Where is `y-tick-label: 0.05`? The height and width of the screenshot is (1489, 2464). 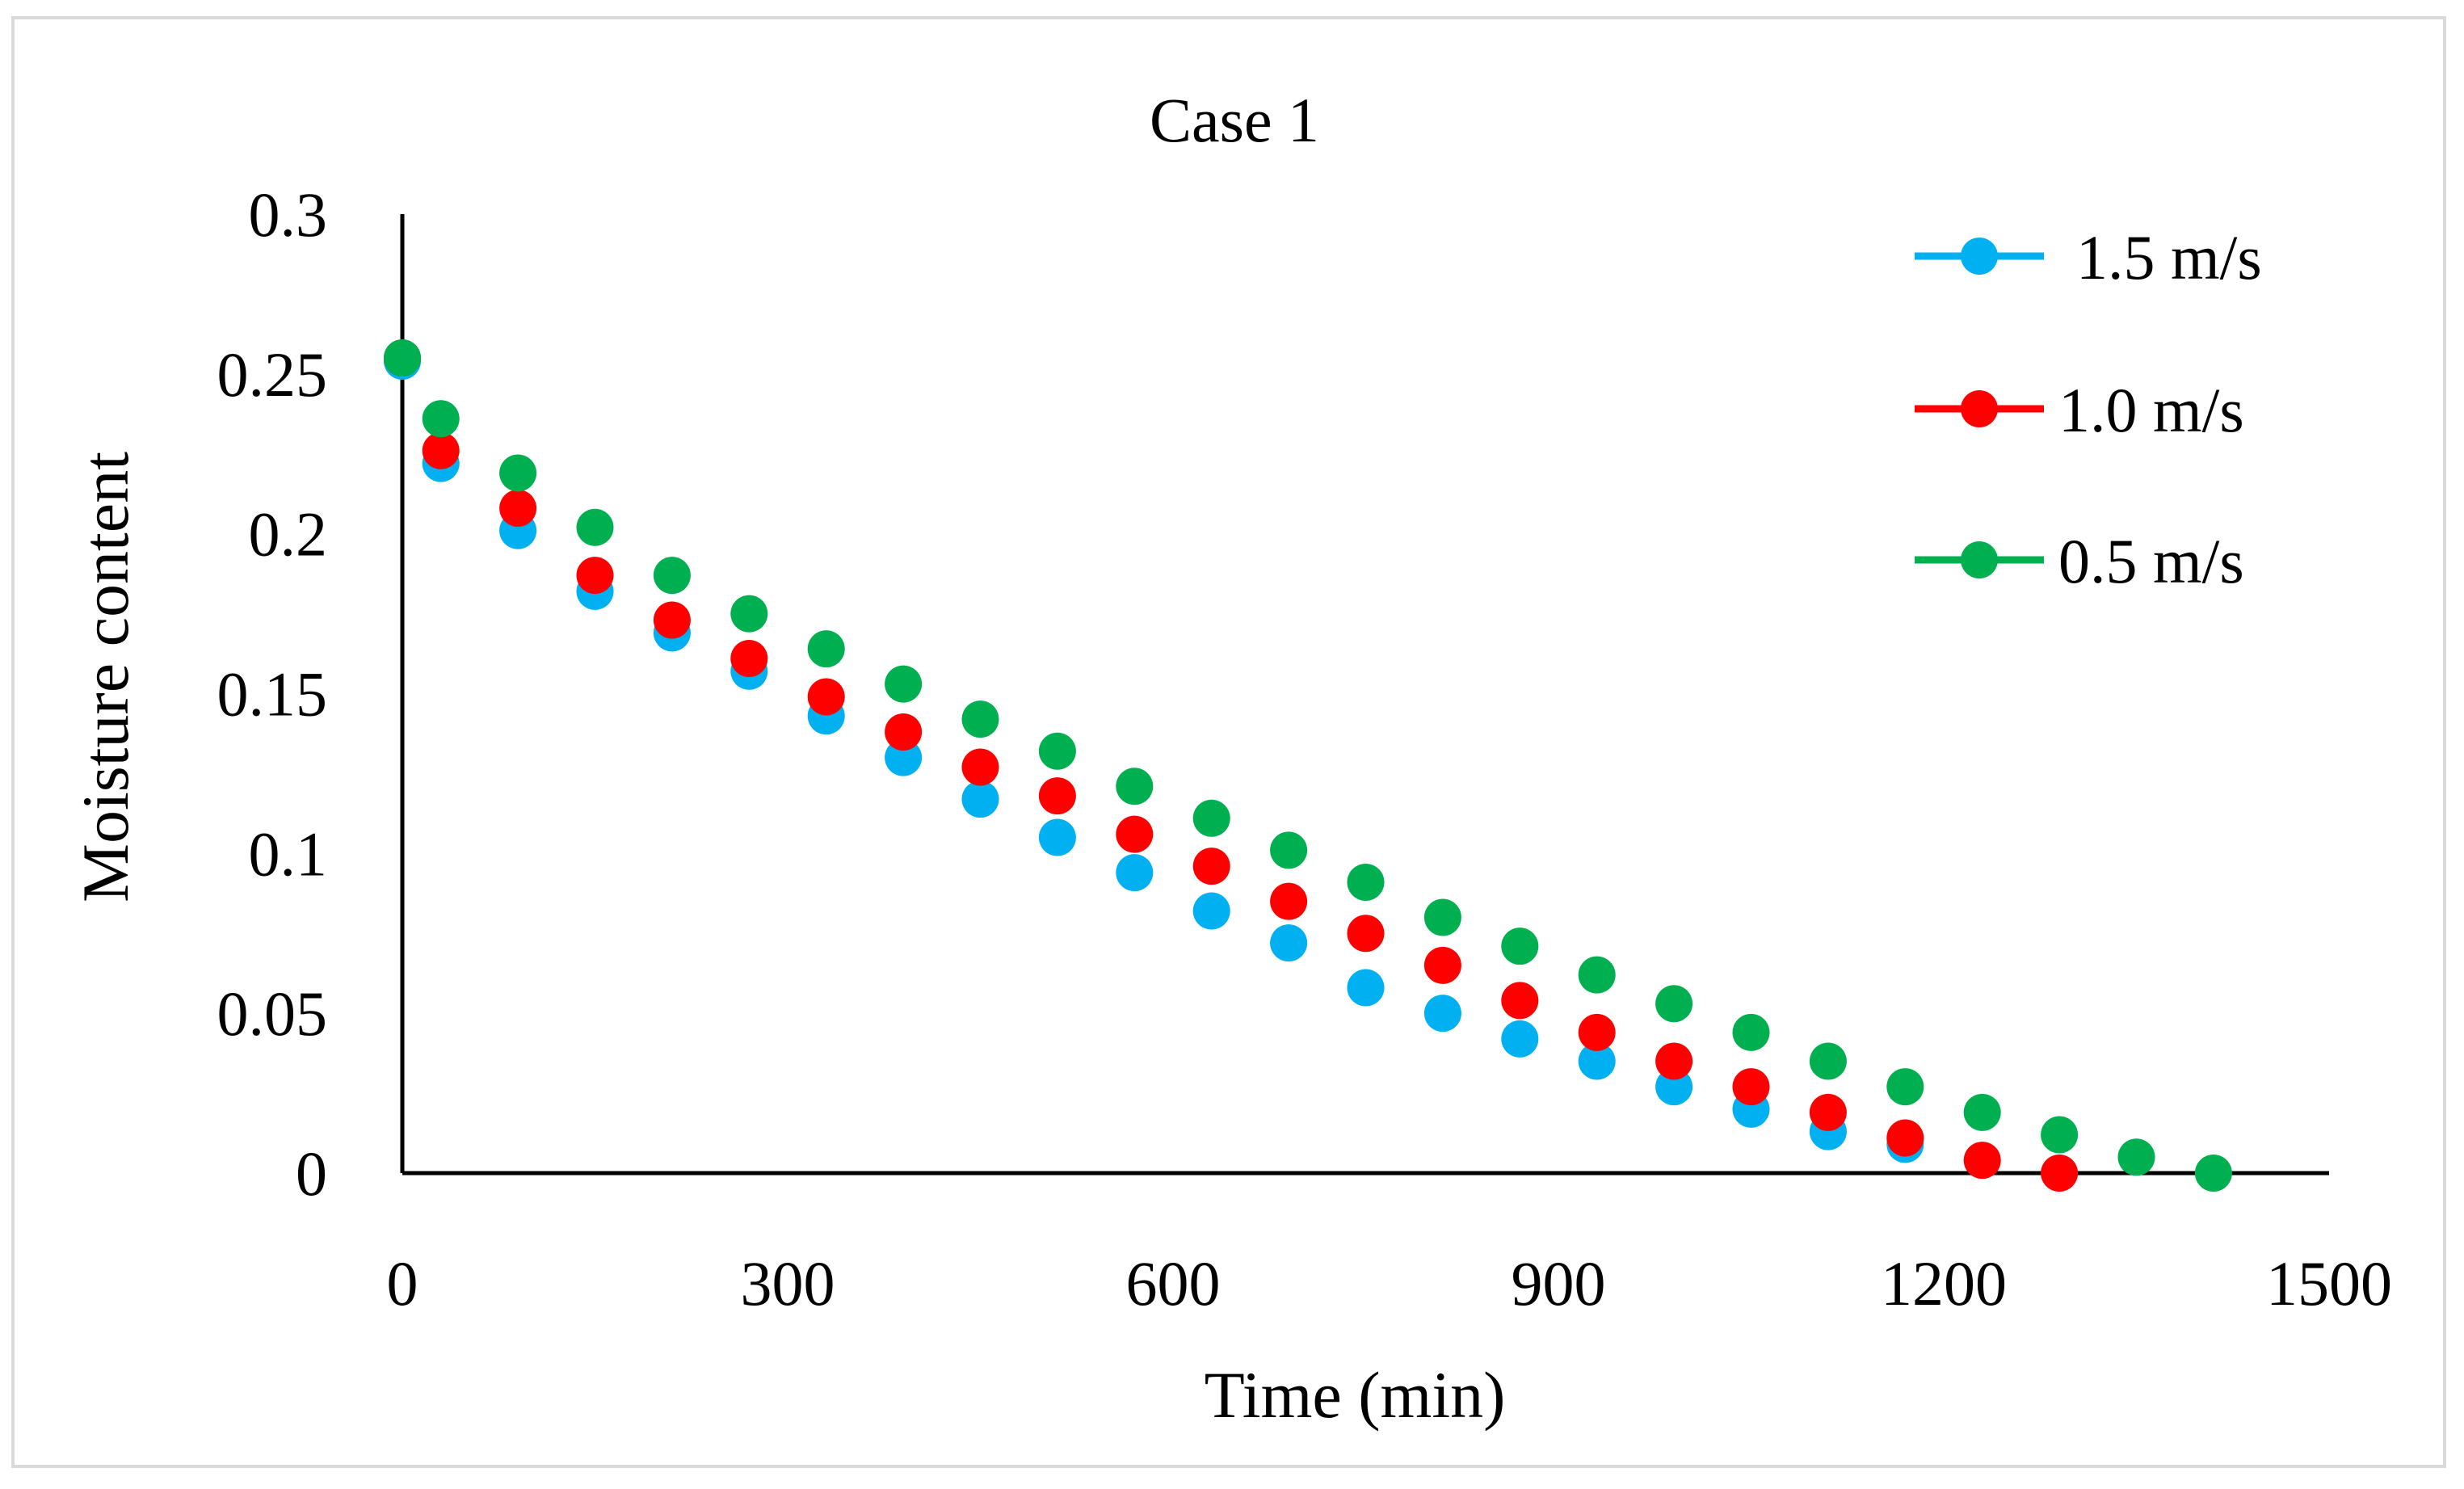 y-tick-label: 0.05 is located at coordinates (272, 1013).